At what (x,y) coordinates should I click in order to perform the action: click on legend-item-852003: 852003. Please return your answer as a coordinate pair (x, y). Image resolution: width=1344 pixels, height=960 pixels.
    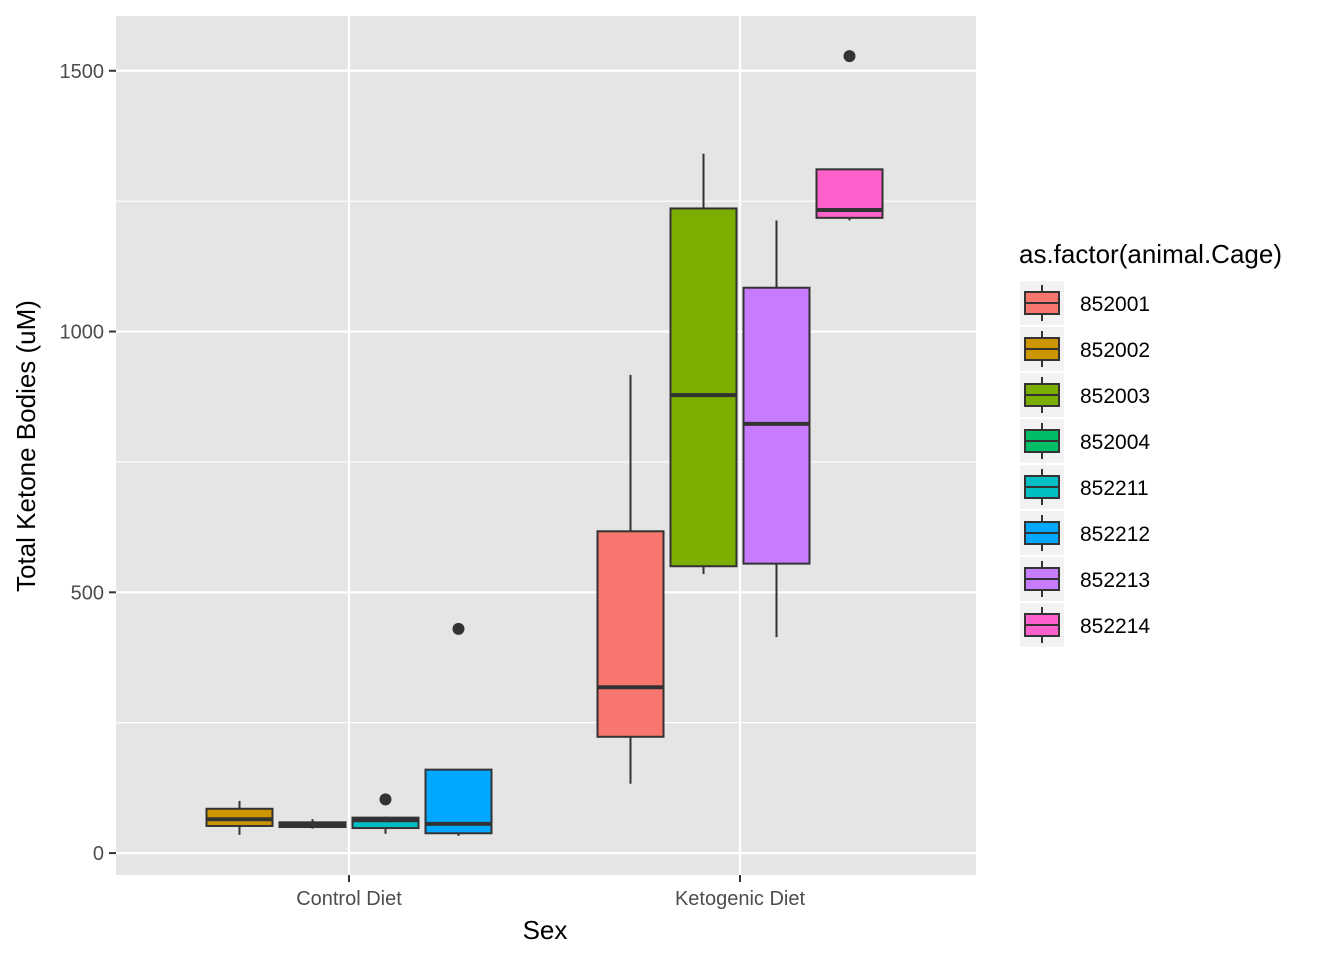
    Looking at the image, I should click on (1085, 395).